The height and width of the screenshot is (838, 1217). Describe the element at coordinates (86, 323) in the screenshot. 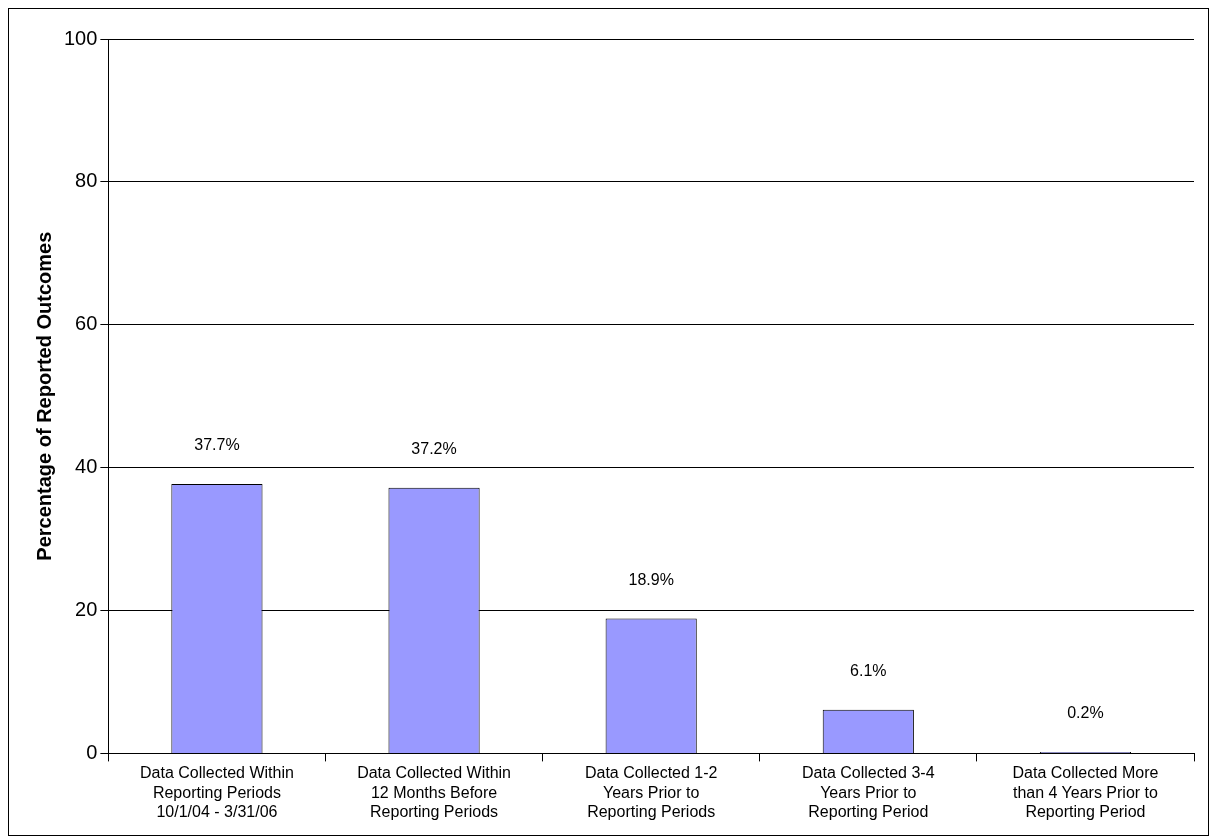

I see `y-tick-label: 60` at that location.